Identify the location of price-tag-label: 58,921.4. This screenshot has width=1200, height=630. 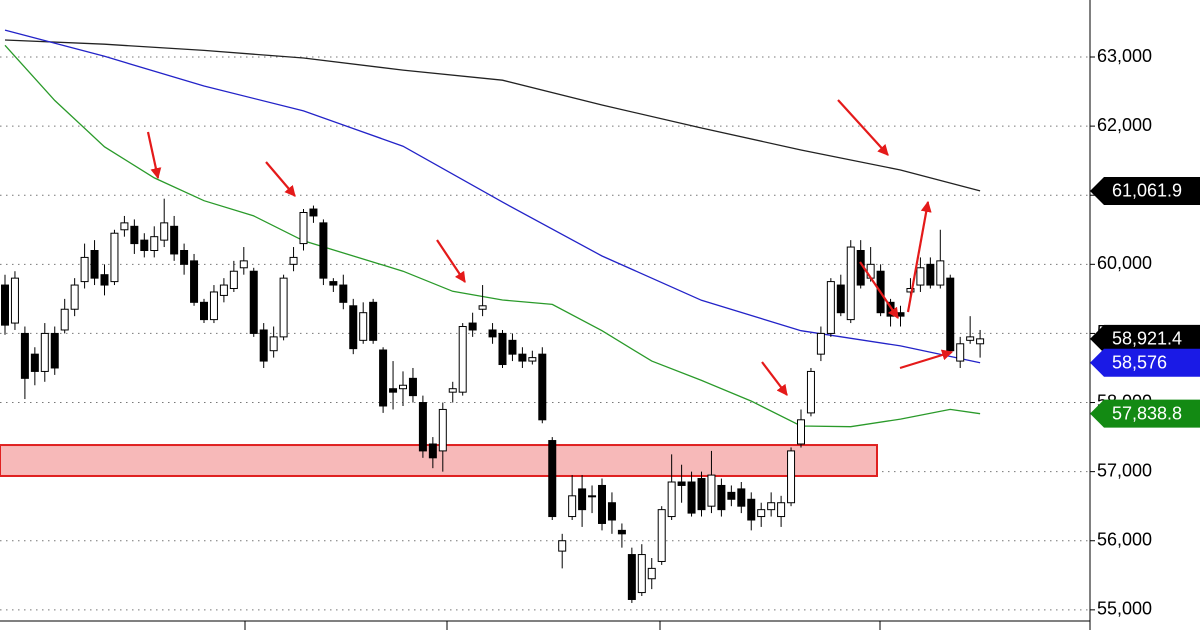
(1147, 339).